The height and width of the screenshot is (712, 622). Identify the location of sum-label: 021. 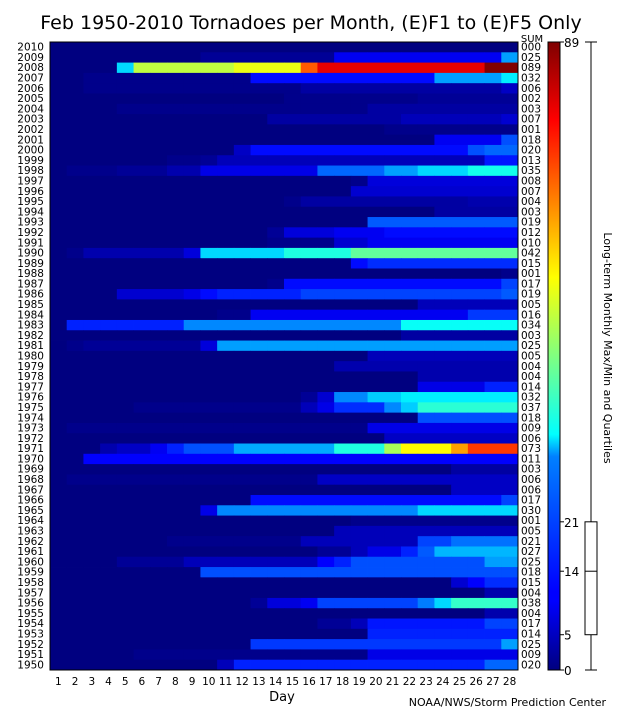
(531, 542).